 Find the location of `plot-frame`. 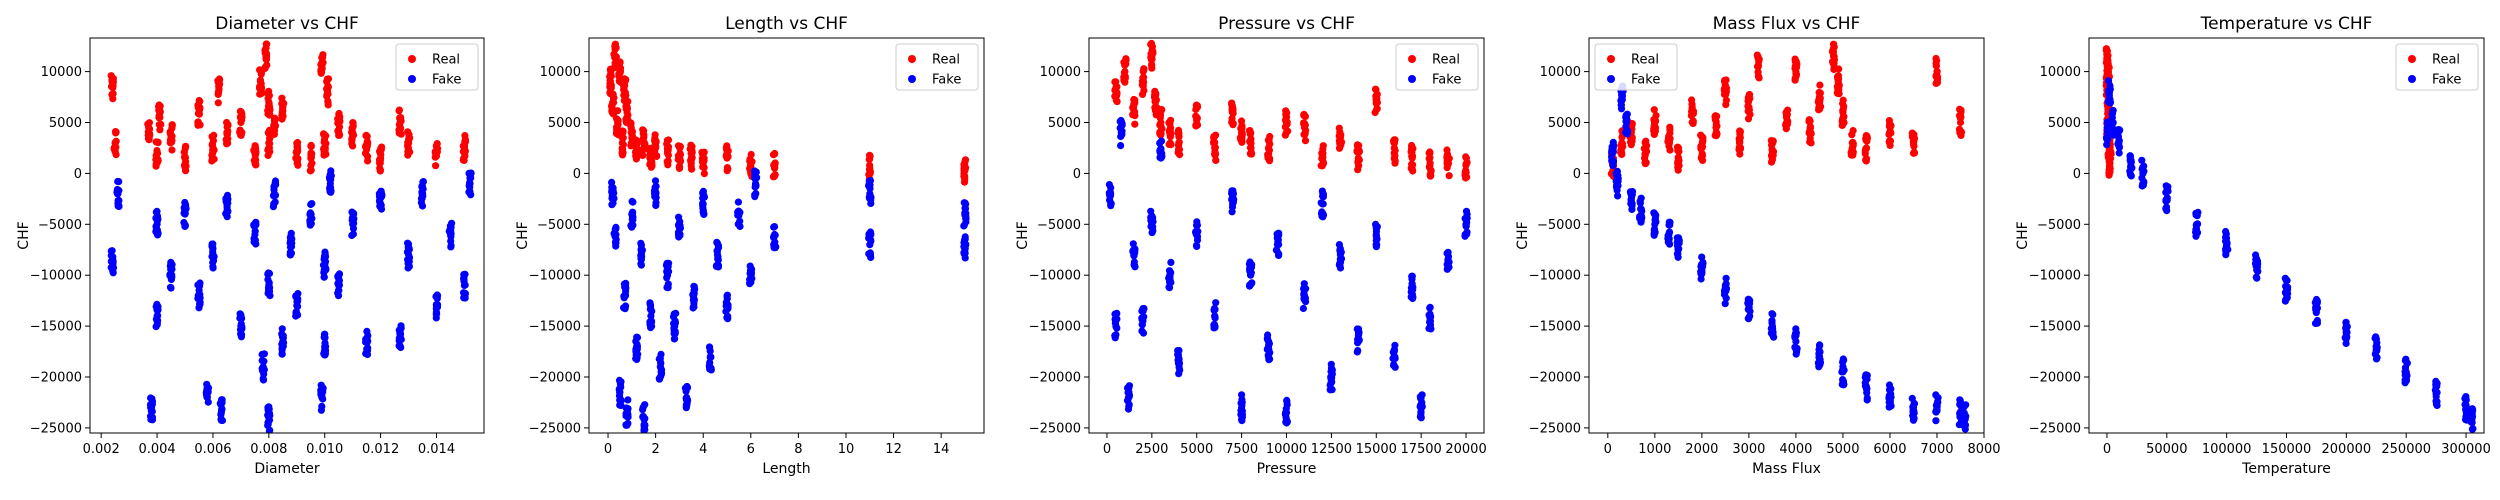

plot-frame is located at coordinates (1286, 235).